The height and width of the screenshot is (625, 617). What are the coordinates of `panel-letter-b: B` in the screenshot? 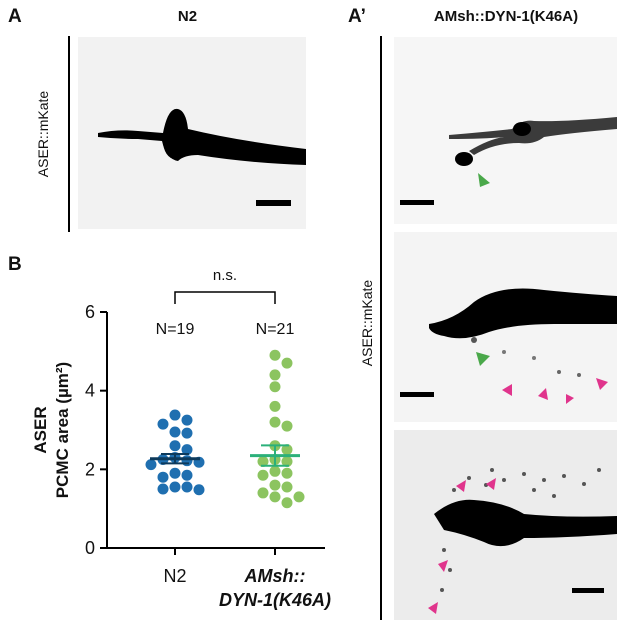 It's located at (15, 264).